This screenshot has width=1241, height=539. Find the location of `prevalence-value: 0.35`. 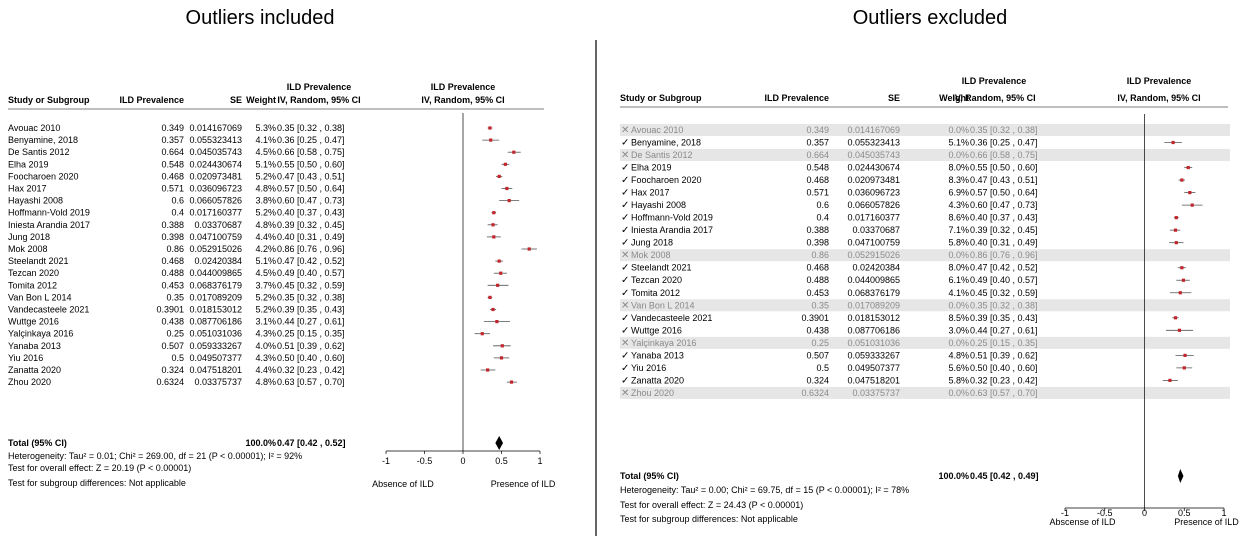

prevalence-value: 0.35 is located at coordinates (175, 297).